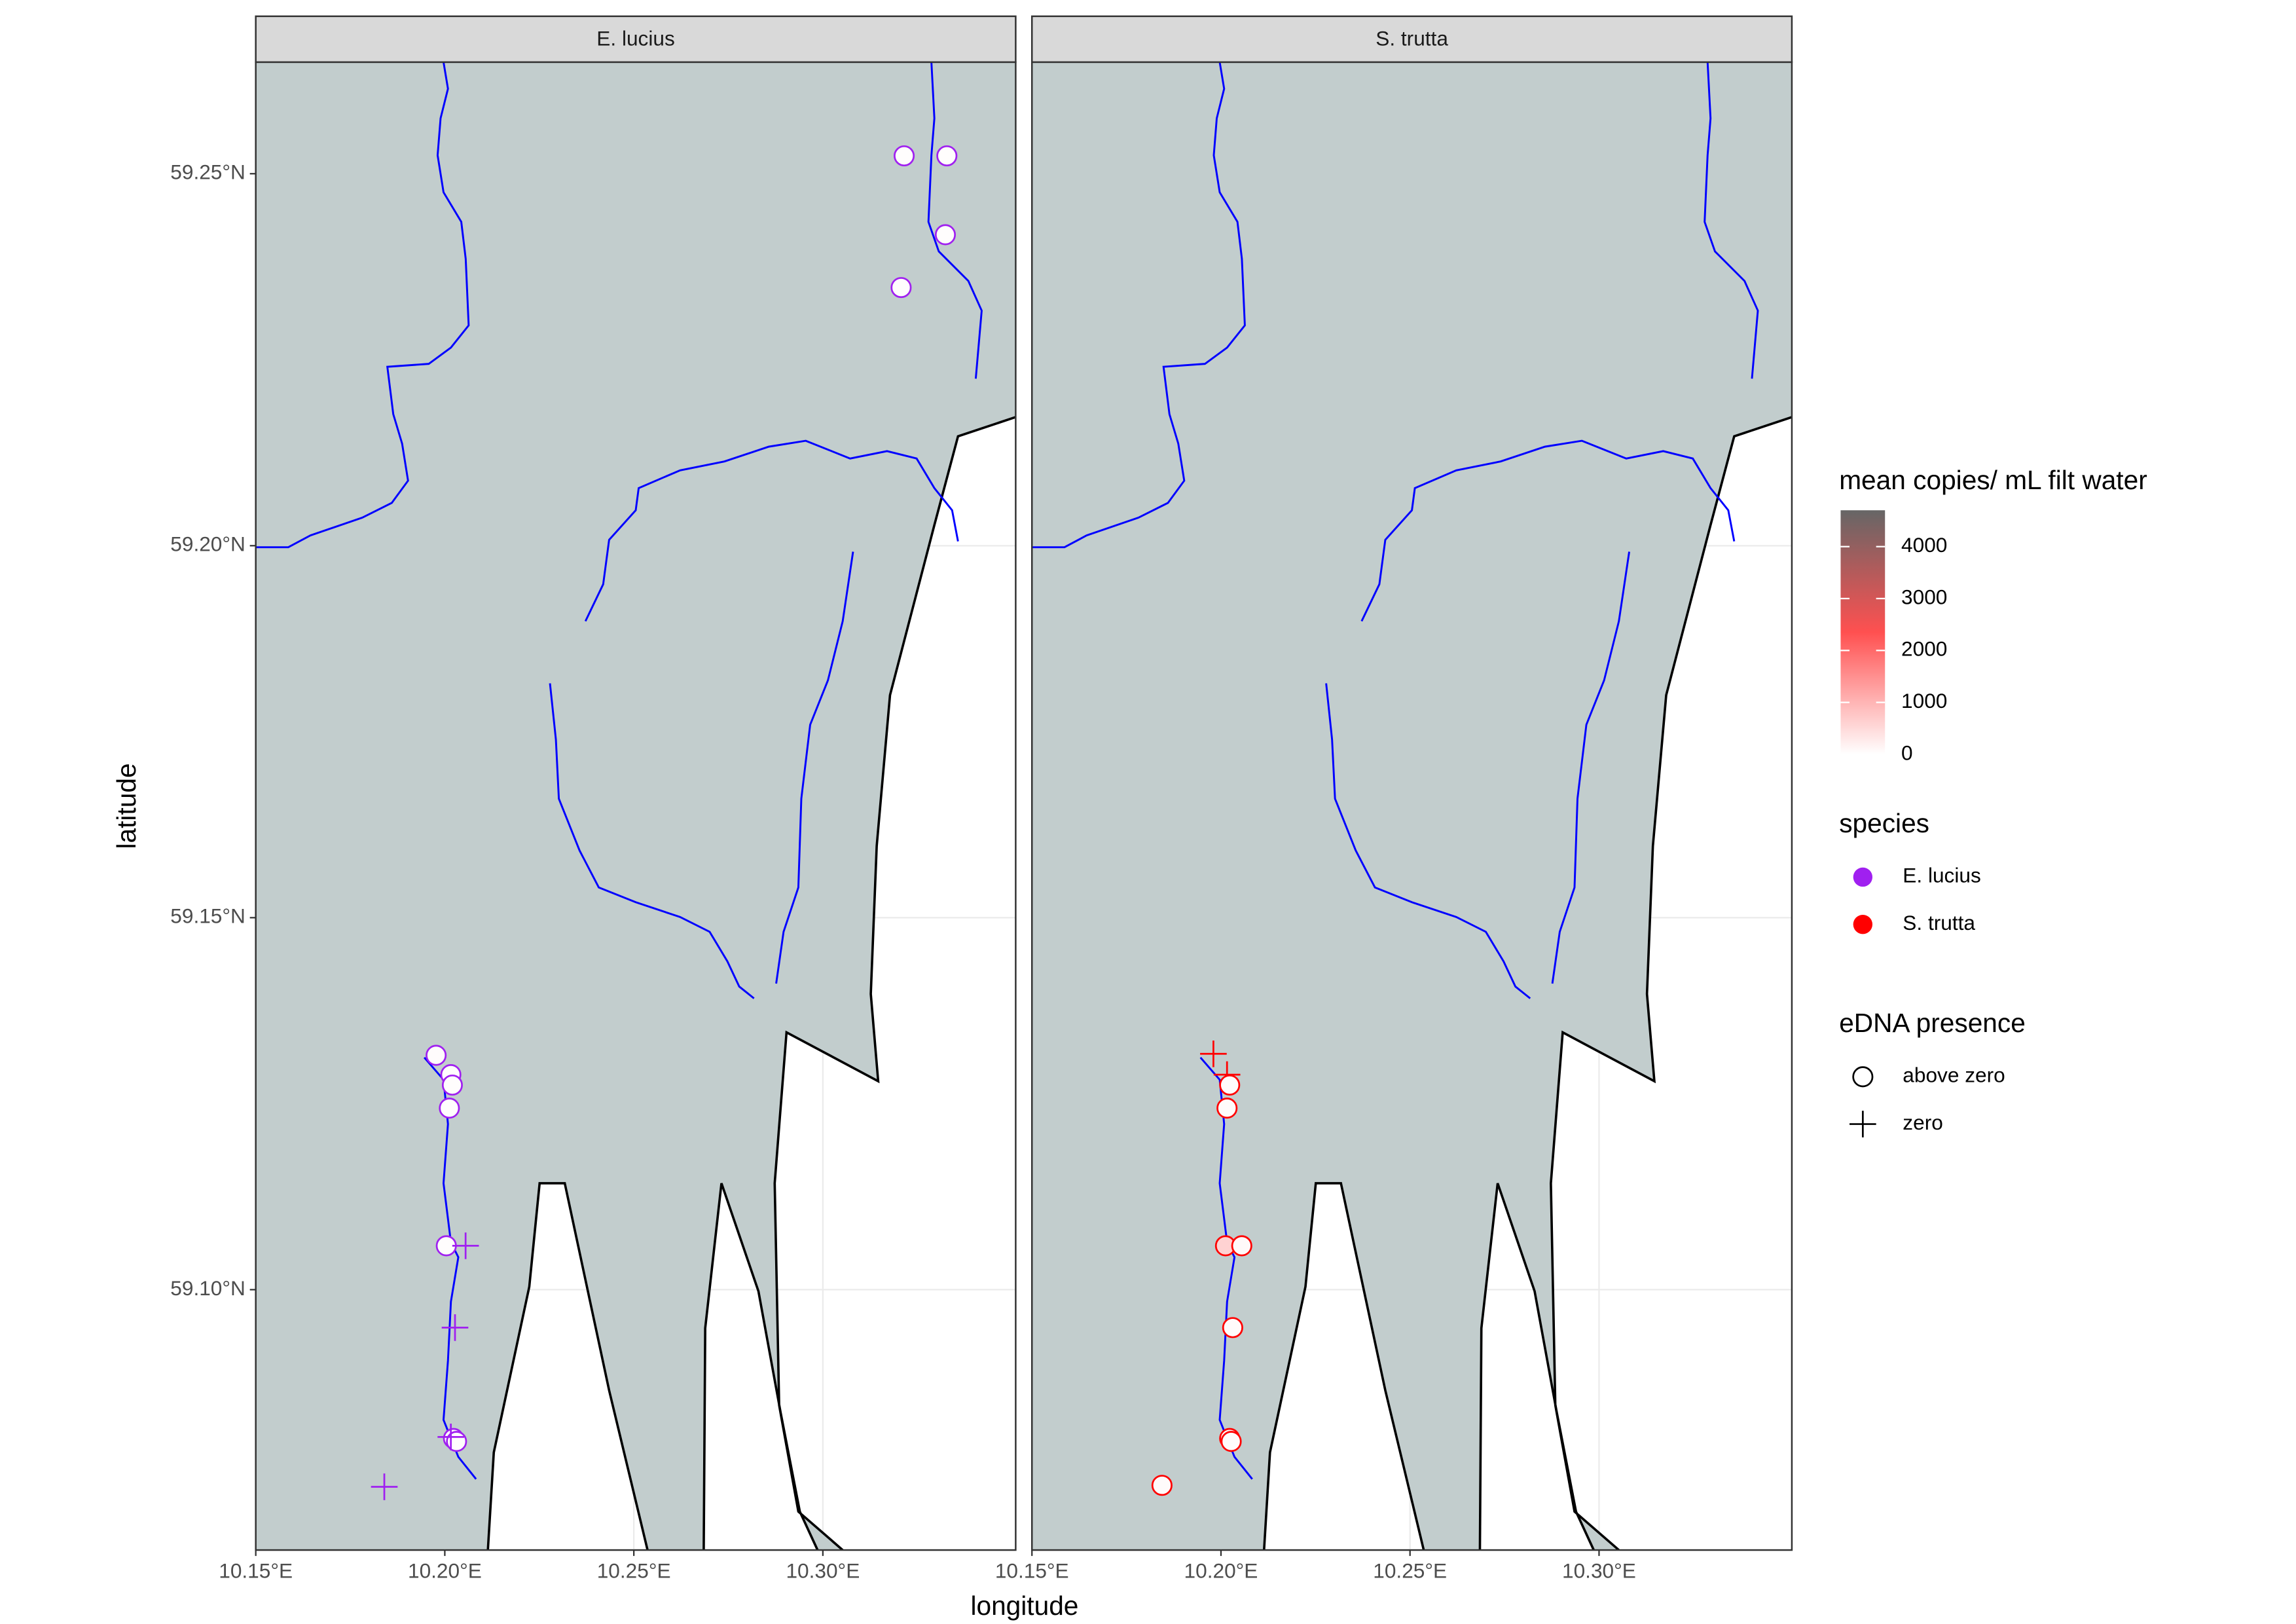  I want to click on legend-label: 0, so click(1907, 752).